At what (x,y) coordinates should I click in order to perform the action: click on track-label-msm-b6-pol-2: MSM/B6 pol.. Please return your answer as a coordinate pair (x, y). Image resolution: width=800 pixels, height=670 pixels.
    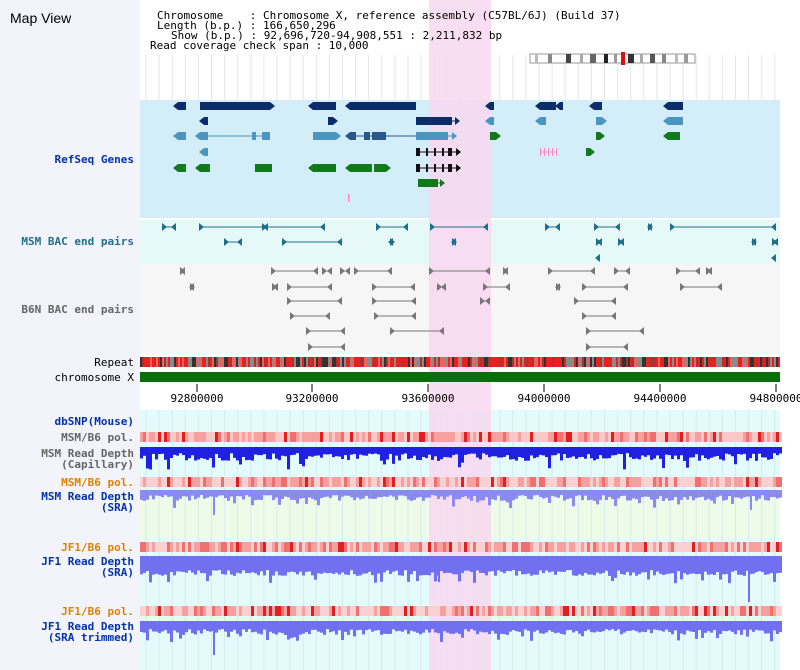
    Looking at the image, I should click on (97, 482).